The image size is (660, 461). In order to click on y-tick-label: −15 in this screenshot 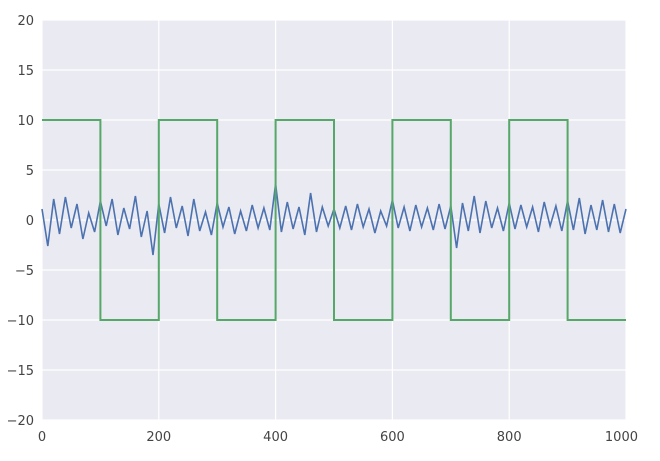, I will do `click(20, 371)`.